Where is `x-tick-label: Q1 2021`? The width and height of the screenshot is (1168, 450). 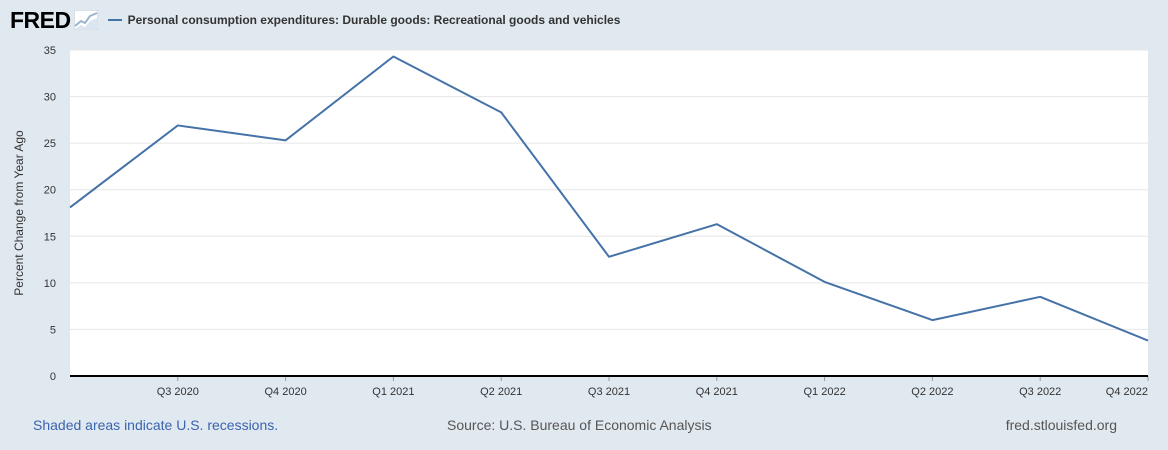 x-tick-label: Q1 2021 is located at coordinates (393, 392).